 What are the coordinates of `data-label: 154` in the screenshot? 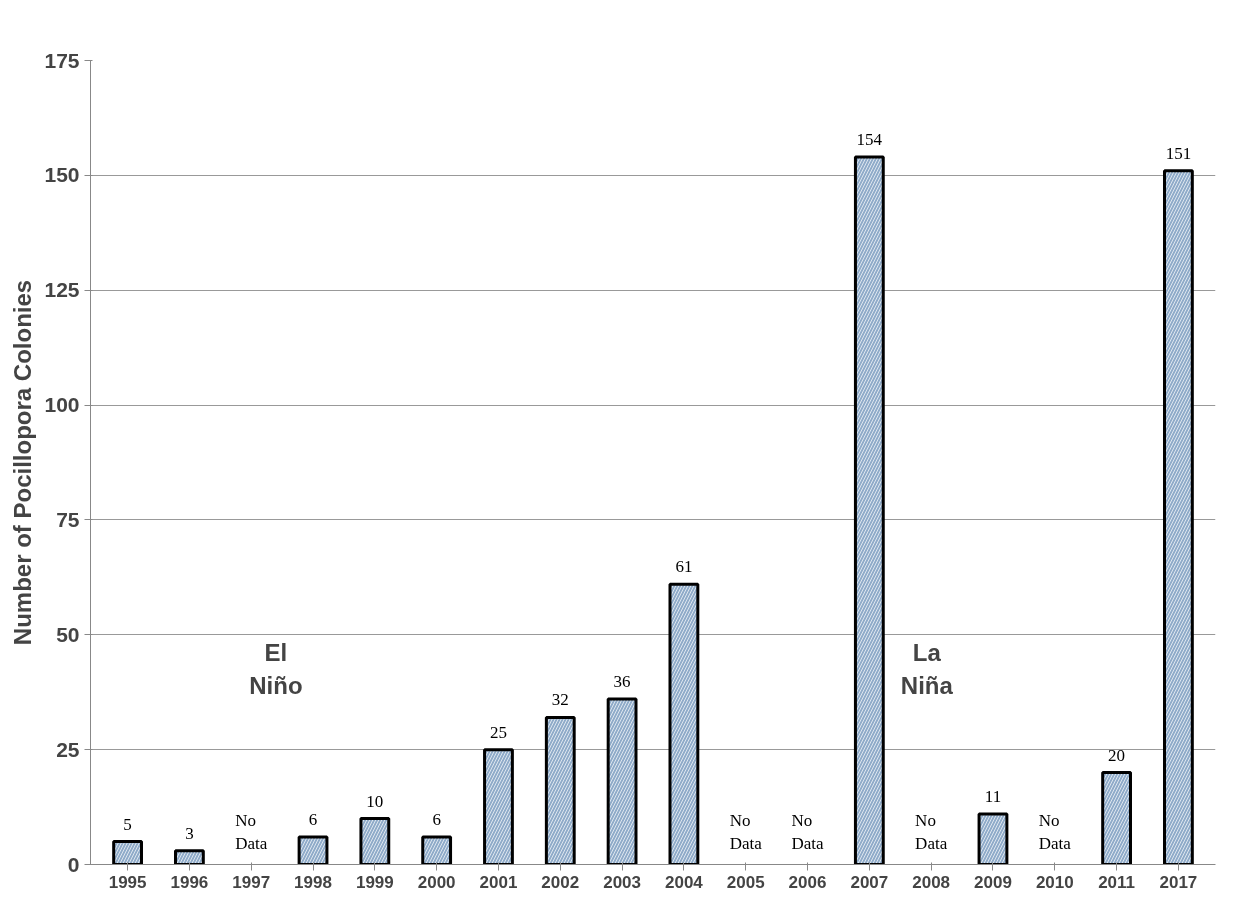 It's located at (869, 139).